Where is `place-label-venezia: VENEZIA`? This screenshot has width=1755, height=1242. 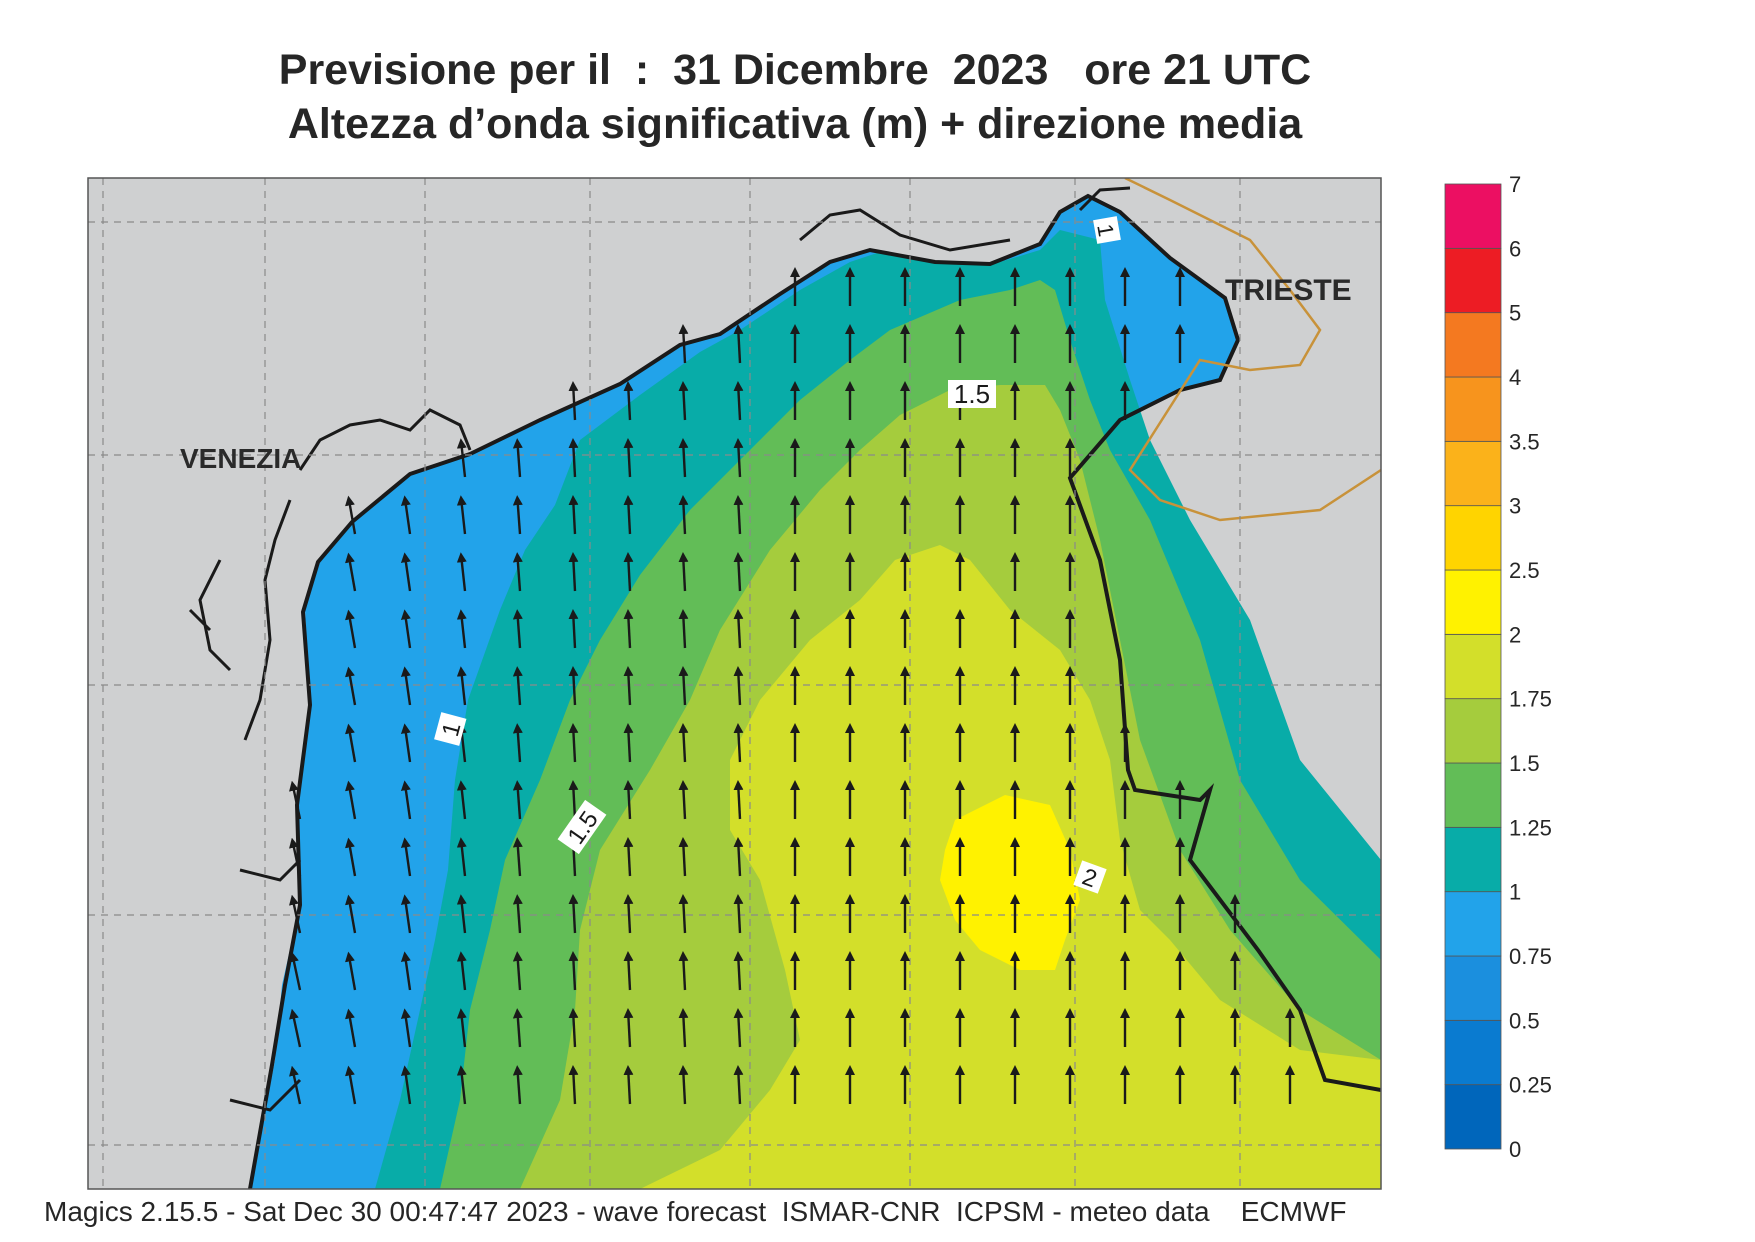
place-label-venezia: VENEZIA is located at coordinates (240, 458).